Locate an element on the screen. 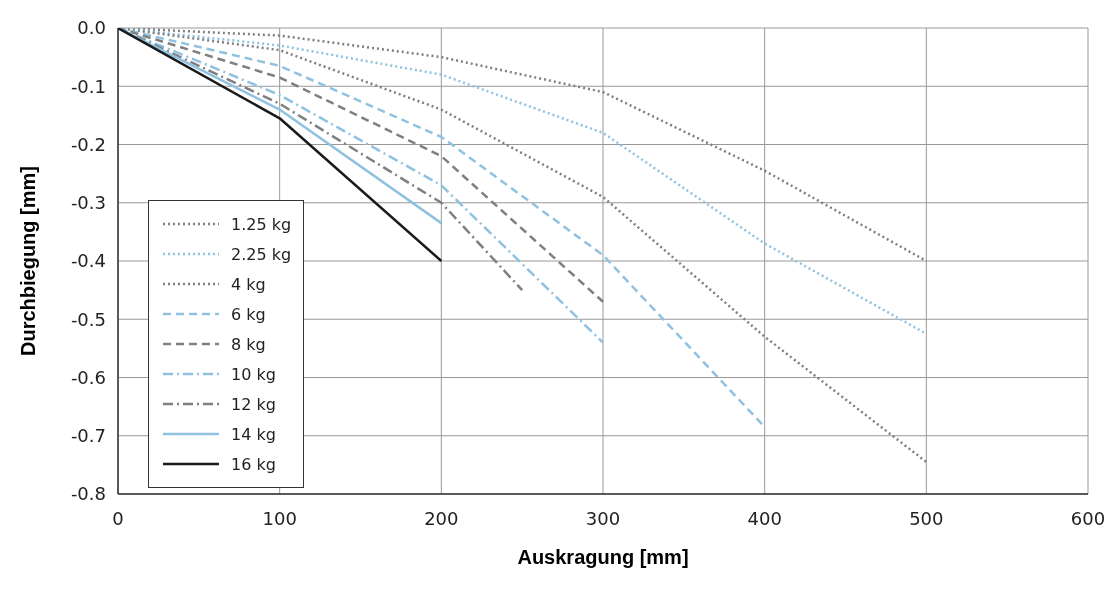 This screenshot has width=1116, height=592. y-axis-title: Durchbiegung [mm] is located at coordinates (28, 261).